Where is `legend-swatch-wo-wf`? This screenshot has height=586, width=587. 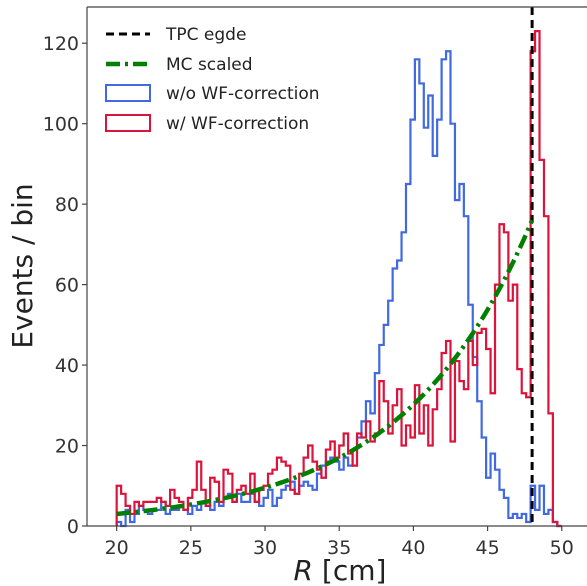 legend-swatch-wo-wf is located at coordinates (128, 93).